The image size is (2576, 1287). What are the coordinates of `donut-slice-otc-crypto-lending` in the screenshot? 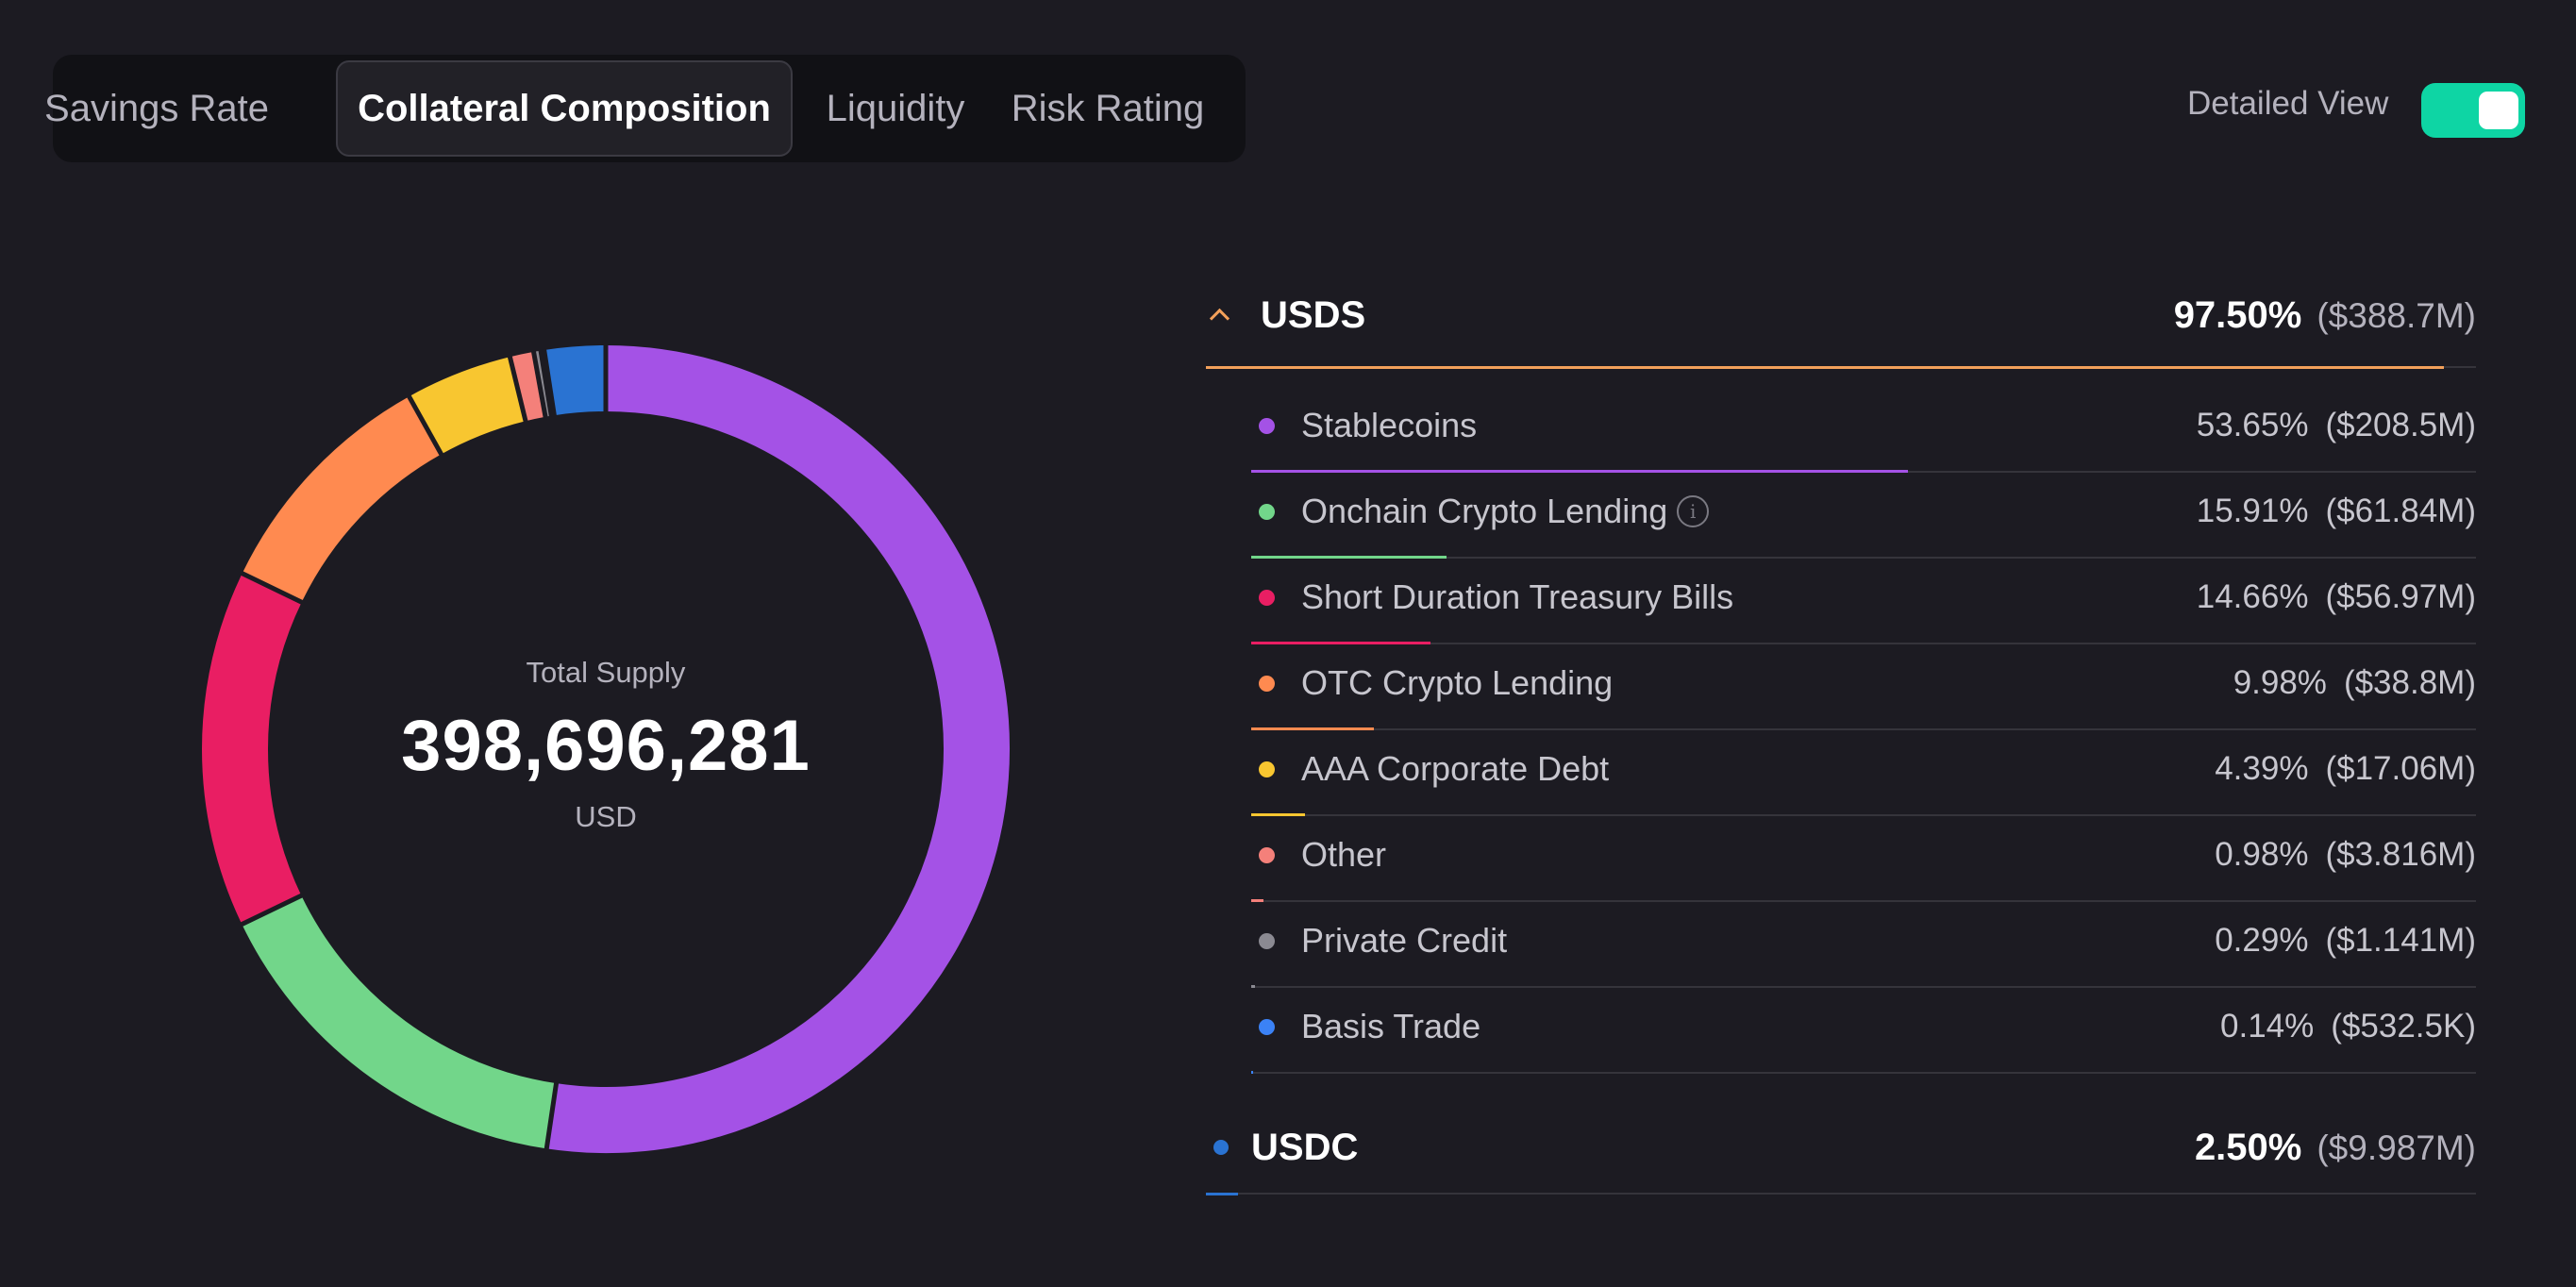 It's located at (342, 499).